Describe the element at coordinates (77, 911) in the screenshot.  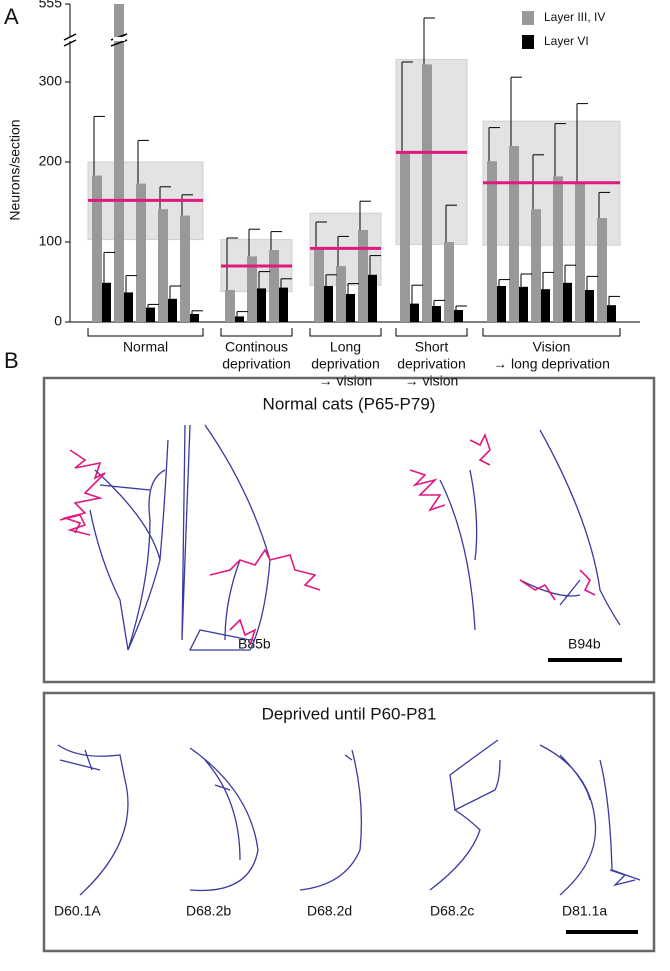
I see `cell-label: D60.1A` at that location.